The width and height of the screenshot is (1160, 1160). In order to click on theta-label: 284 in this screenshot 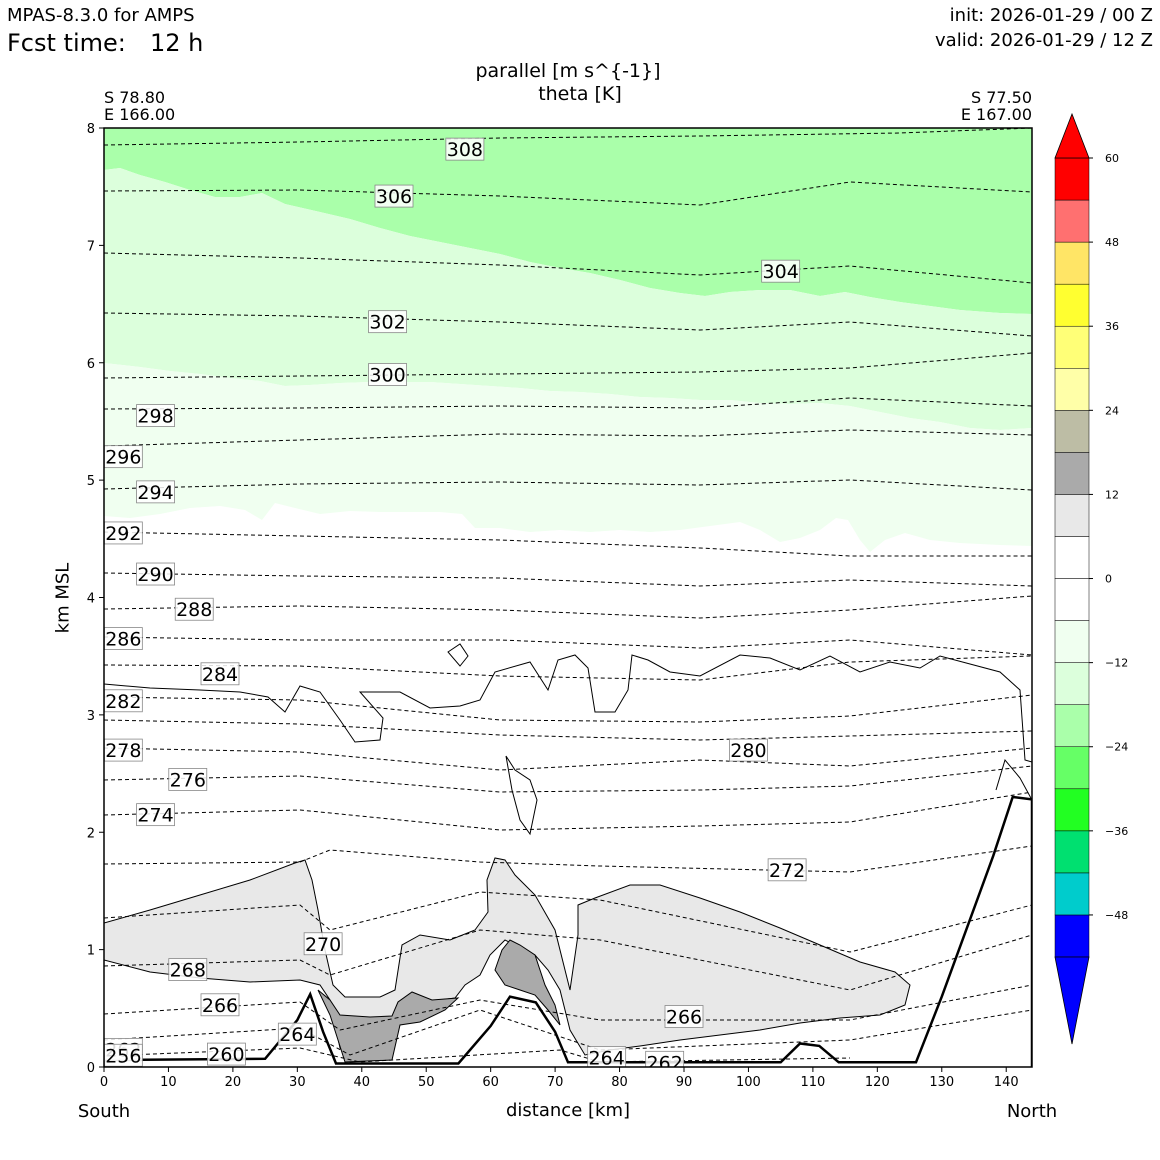, I will do `click(220, 674)`.